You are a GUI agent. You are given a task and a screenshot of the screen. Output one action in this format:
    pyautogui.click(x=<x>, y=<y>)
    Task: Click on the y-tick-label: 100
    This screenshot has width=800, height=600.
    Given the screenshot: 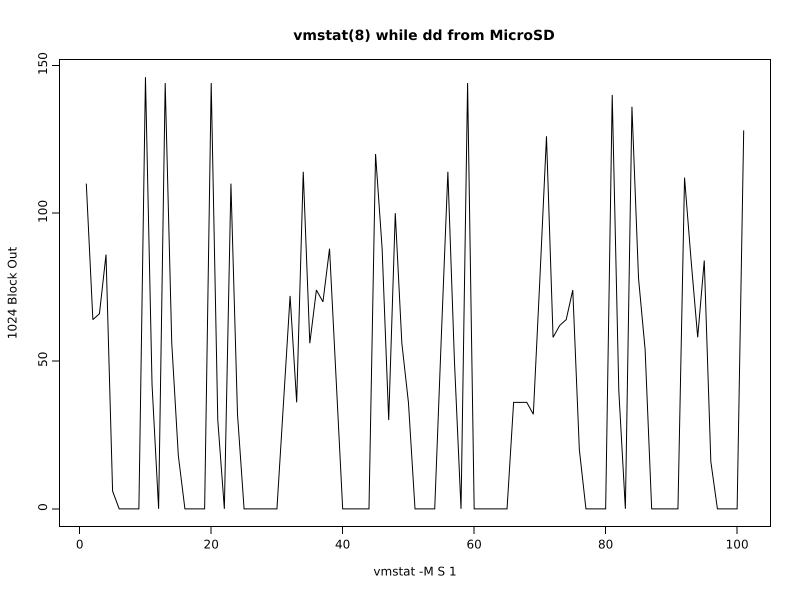 What is the action you would take?
    pyautogui.click(x=43, y=211)
    